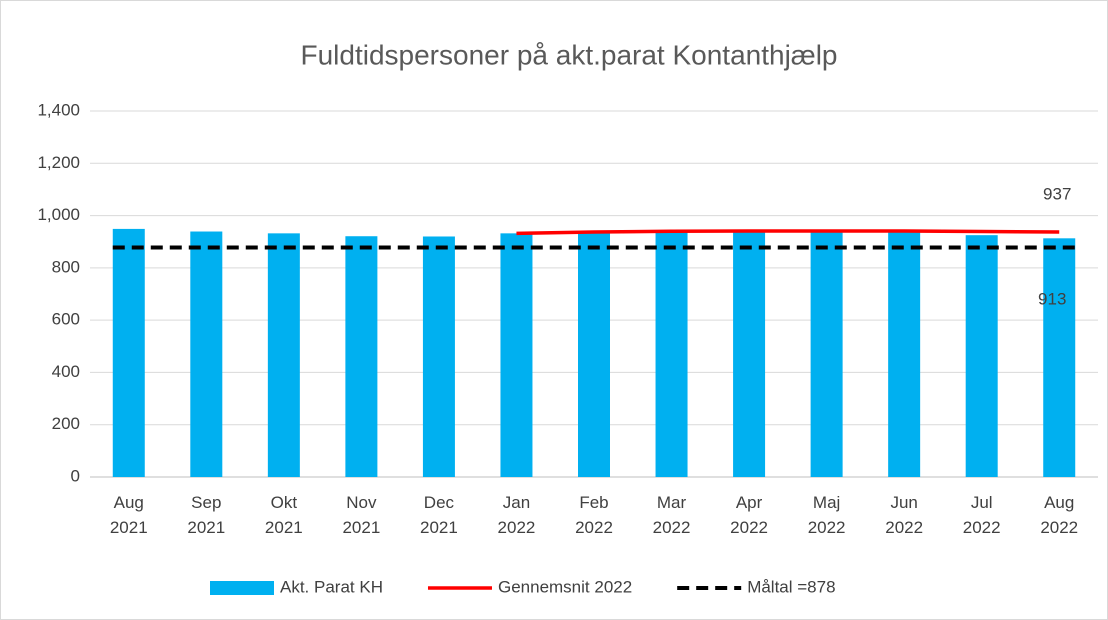 This screenshot has height=620, width=1108. Describe the element at coordinates (827, 515) in the screenshot. I see `x-tick-label: Maj 2022` at that location.